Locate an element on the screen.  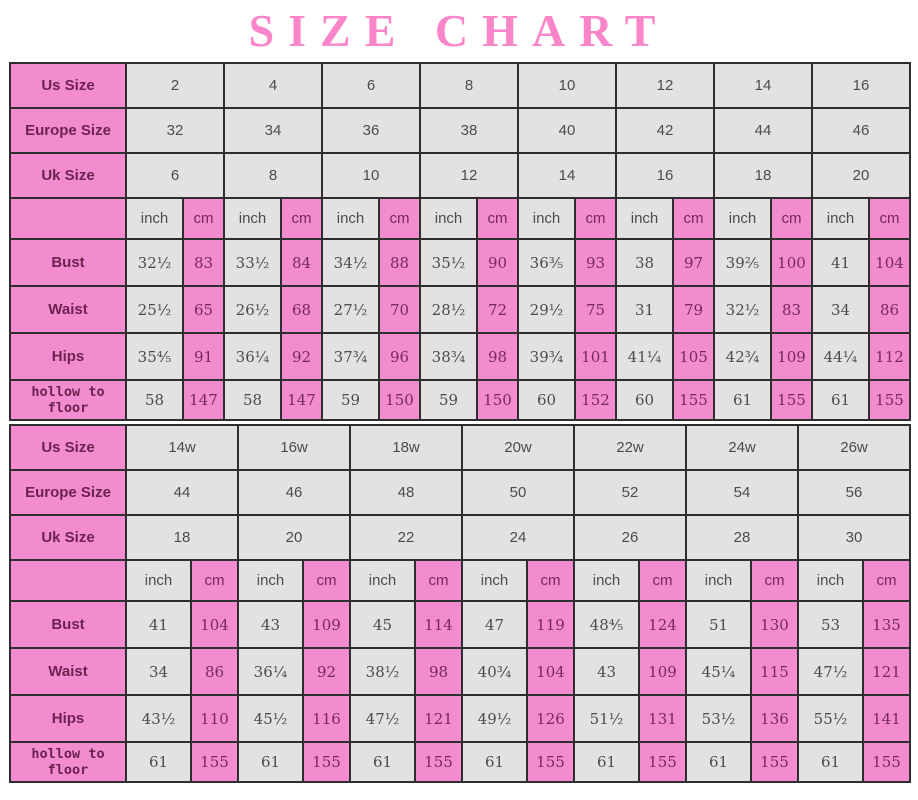
size-value-cell: 22w is located at coordinates (630, 447).